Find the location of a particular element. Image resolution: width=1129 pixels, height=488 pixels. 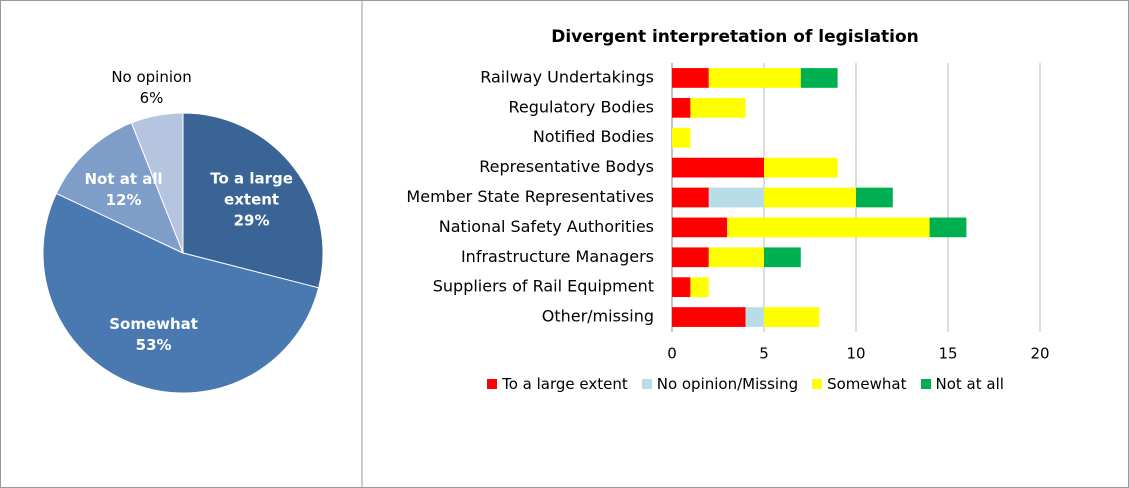

x-tick-label: 10 is located at coordinates (855, 354).